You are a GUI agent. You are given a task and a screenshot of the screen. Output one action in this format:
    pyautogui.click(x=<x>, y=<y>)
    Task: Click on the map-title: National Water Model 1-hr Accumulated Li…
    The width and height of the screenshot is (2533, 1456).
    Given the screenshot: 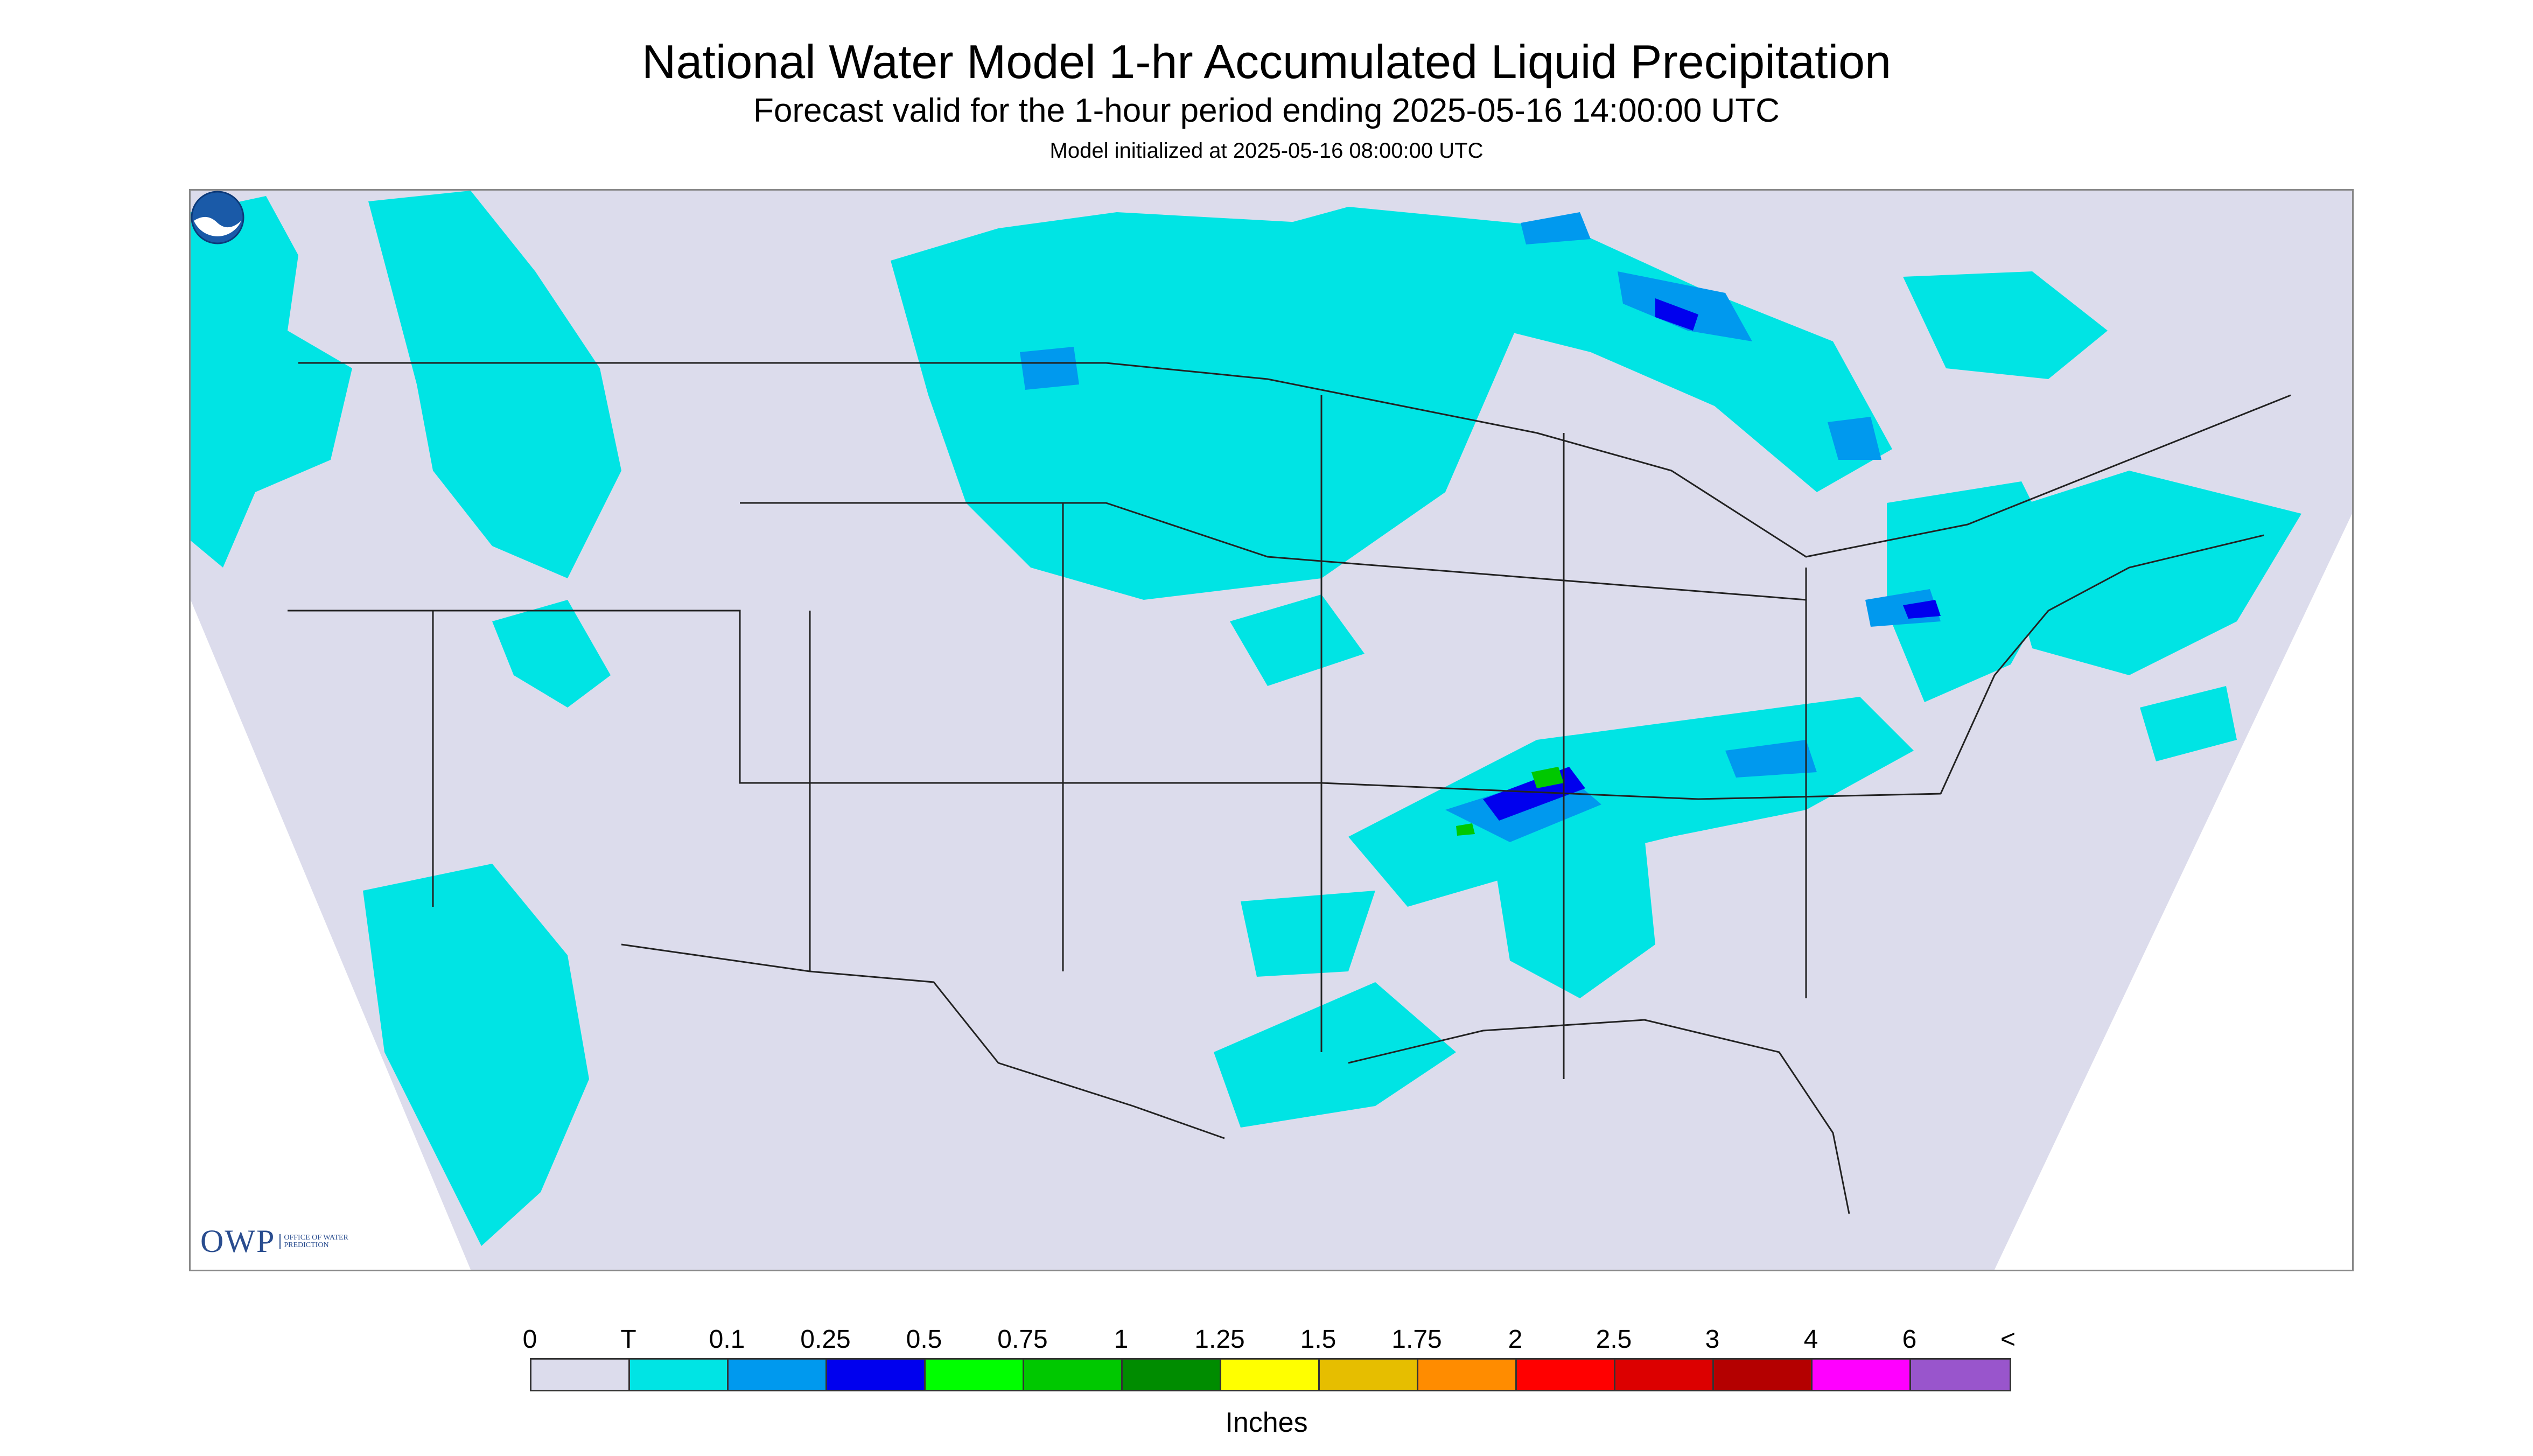 What is the action you would take?
    pyautogui.click(x=1266, y=61)
    